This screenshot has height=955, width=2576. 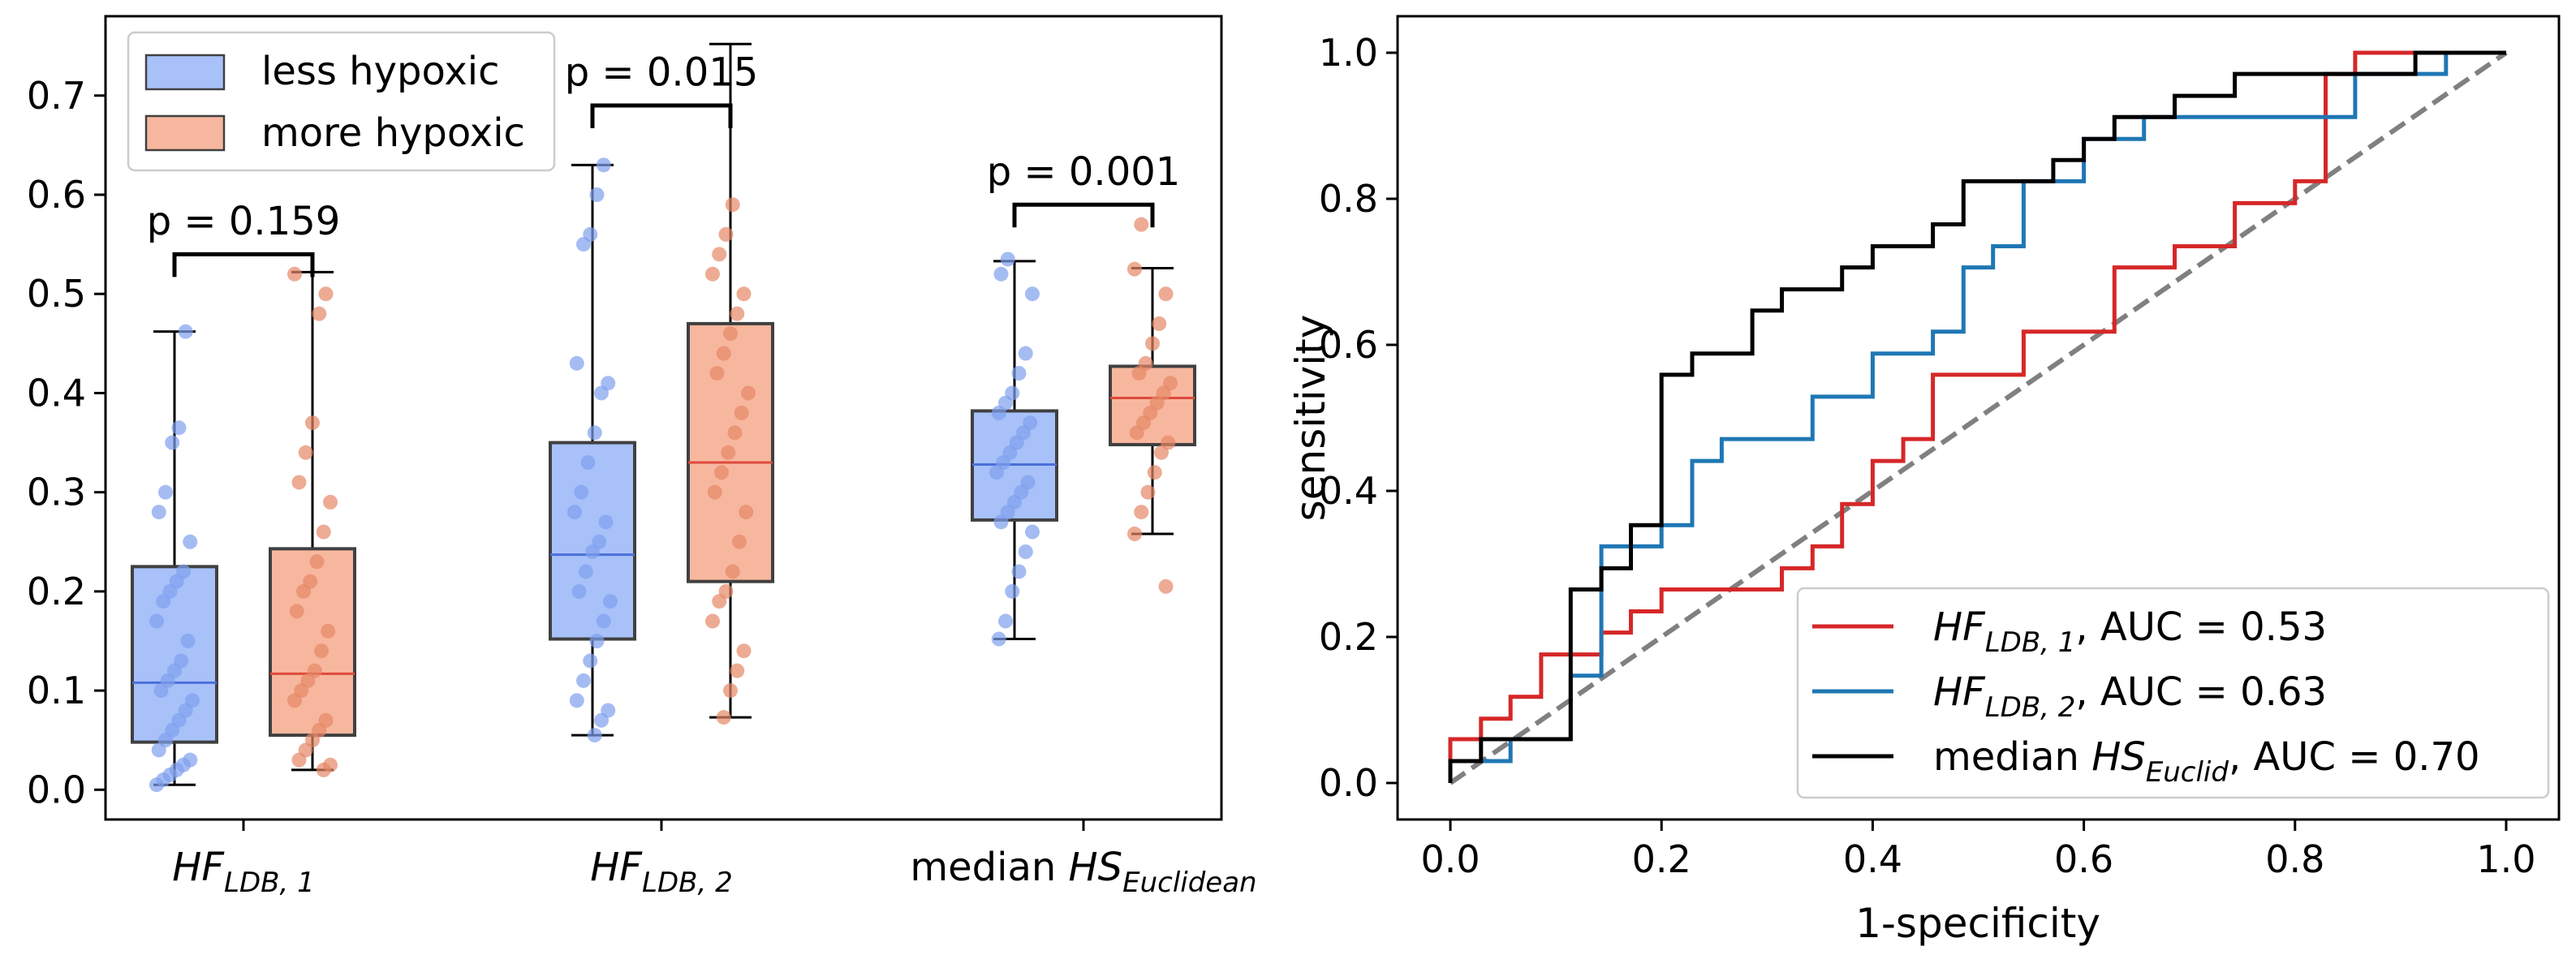 What do you see at coordinates (185, 133) in the screenshot?
I see `legend-swatch-more` at bounding box center [185, 133].